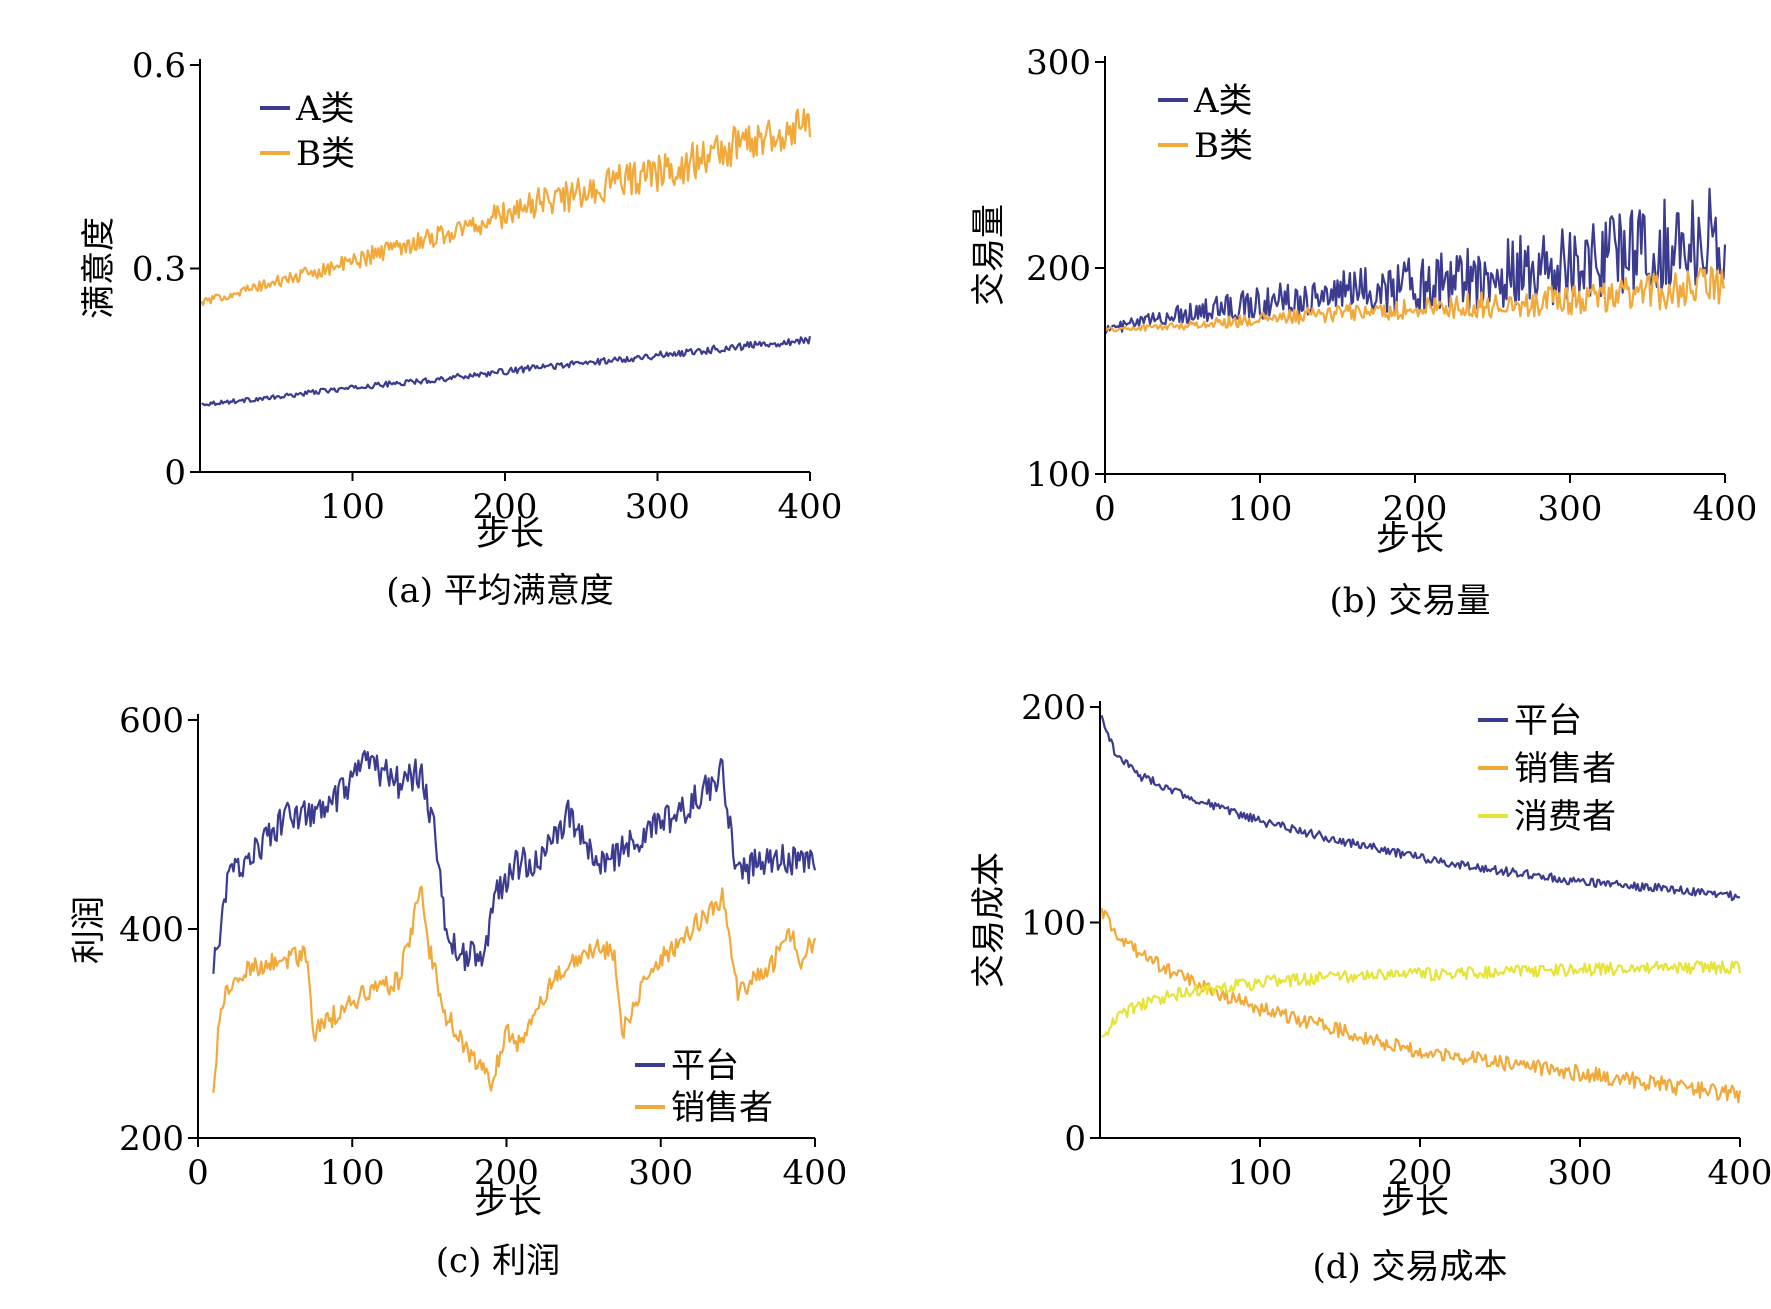  What do you see at coordinates (151, 721) in the screenshot?
I see `y-tick-label: 600` at bounding box center [151, 721].